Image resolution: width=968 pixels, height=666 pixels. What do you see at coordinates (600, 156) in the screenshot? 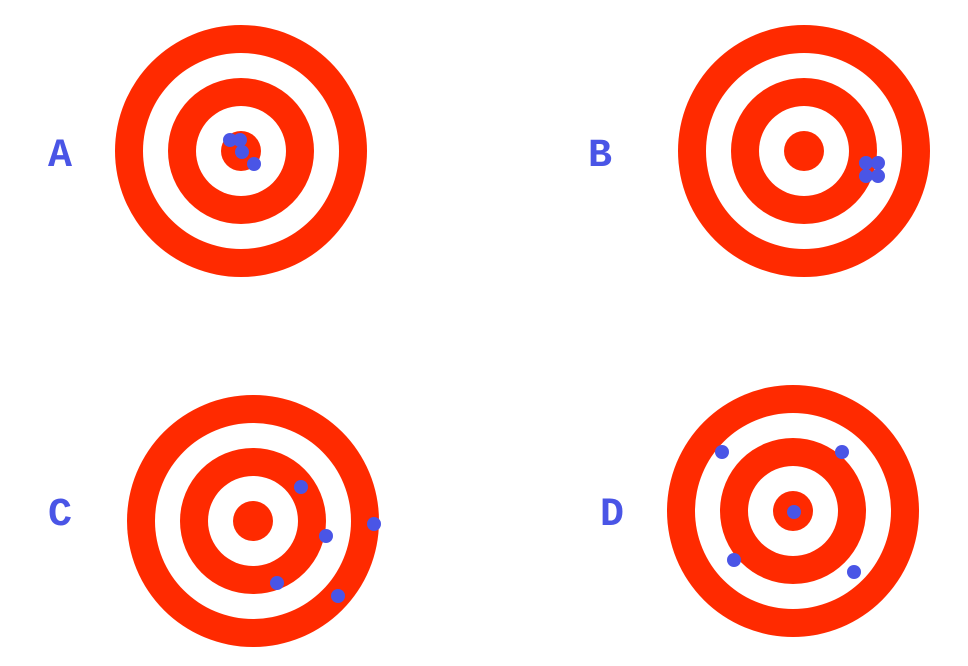
I see `target-b-label: B` at bounding box center [600, 156].